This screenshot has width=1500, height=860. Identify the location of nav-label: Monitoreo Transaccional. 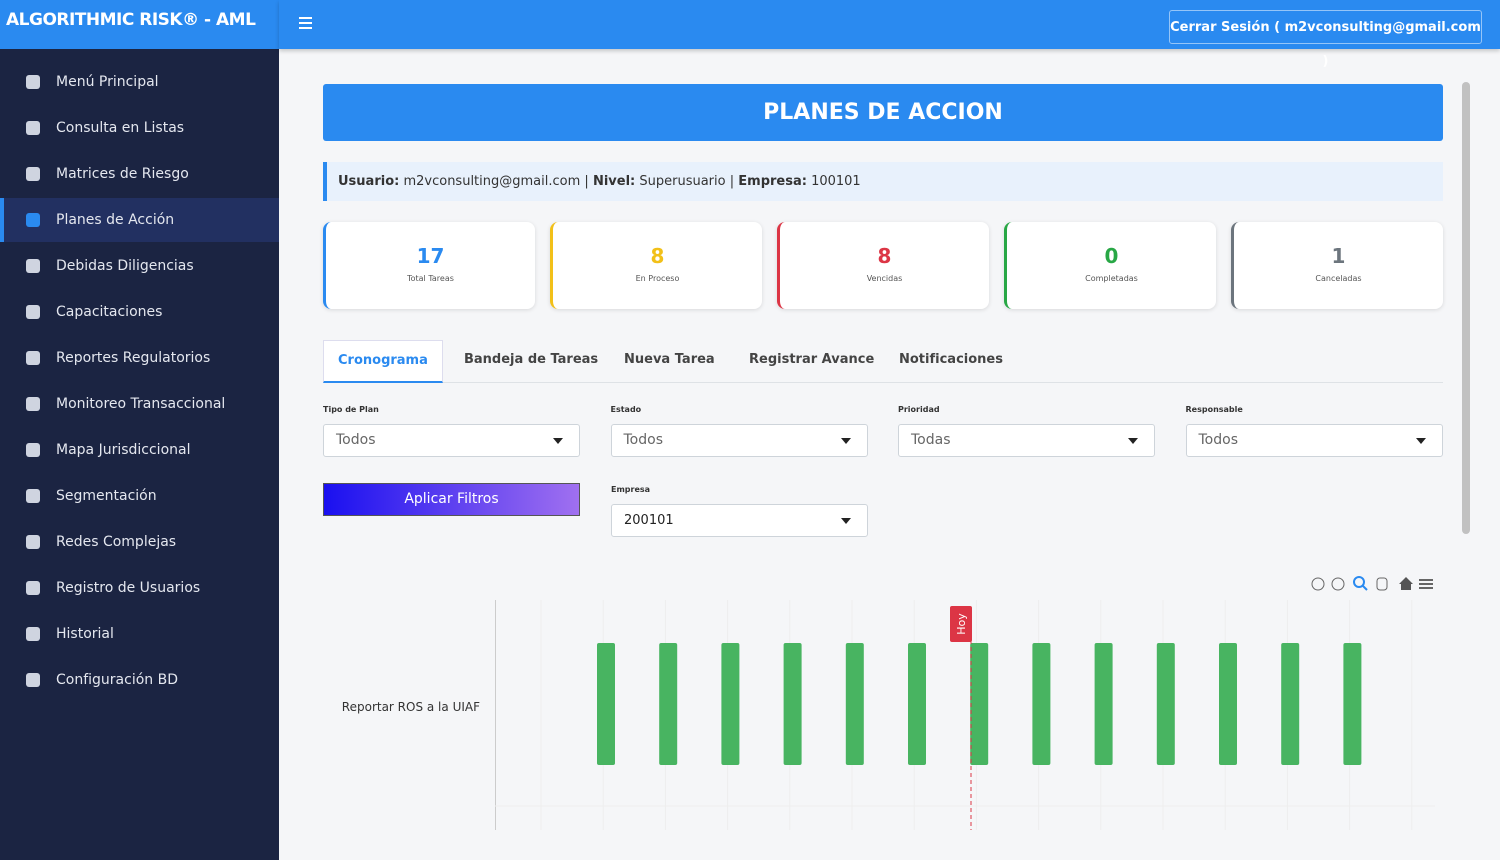
(141, 404).